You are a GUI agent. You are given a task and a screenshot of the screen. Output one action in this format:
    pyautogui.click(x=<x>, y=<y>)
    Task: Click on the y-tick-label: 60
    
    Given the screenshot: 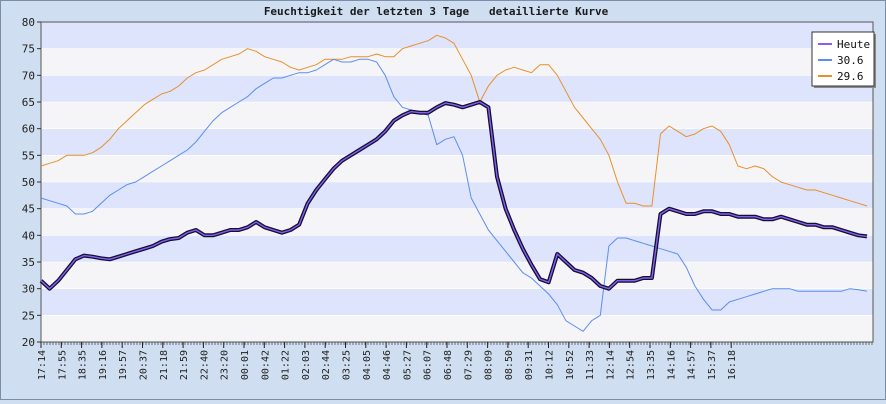 What is the action you would take?
    pyautogui.click(x=28, y=129)
    